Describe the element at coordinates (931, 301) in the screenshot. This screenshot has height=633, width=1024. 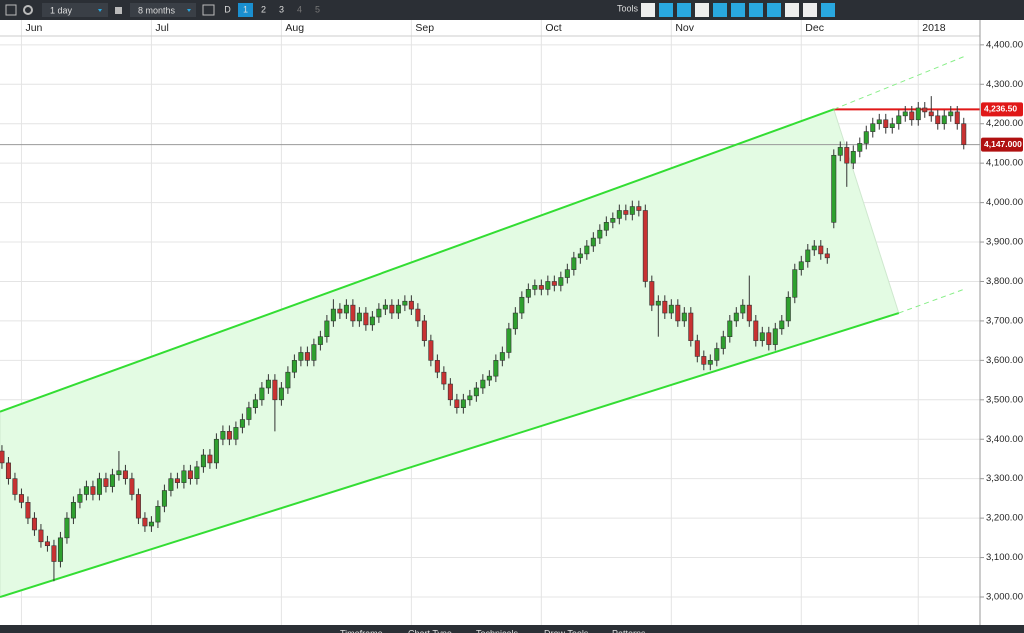
I see `trendline` at that location.